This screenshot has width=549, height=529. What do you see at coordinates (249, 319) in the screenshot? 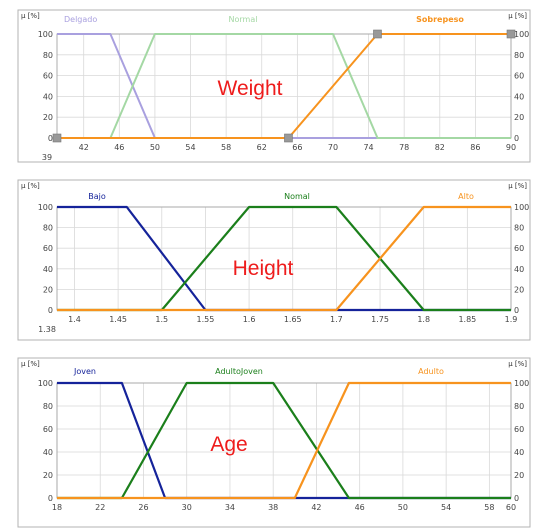
I see `height-xtick: 1.6` at bounding box center [249, 319].